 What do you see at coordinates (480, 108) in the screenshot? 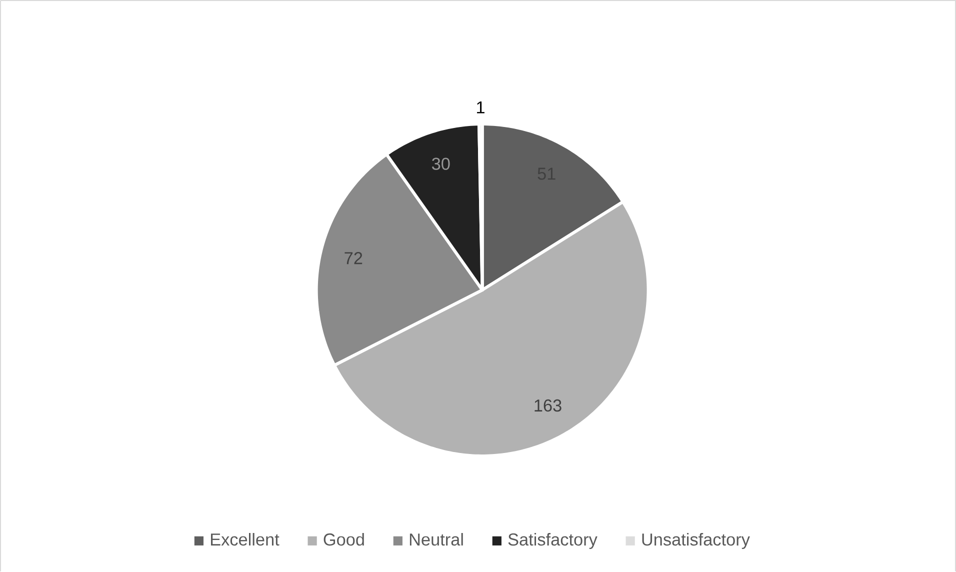
I see `data-label: 1` at bounding box center [480, 108].